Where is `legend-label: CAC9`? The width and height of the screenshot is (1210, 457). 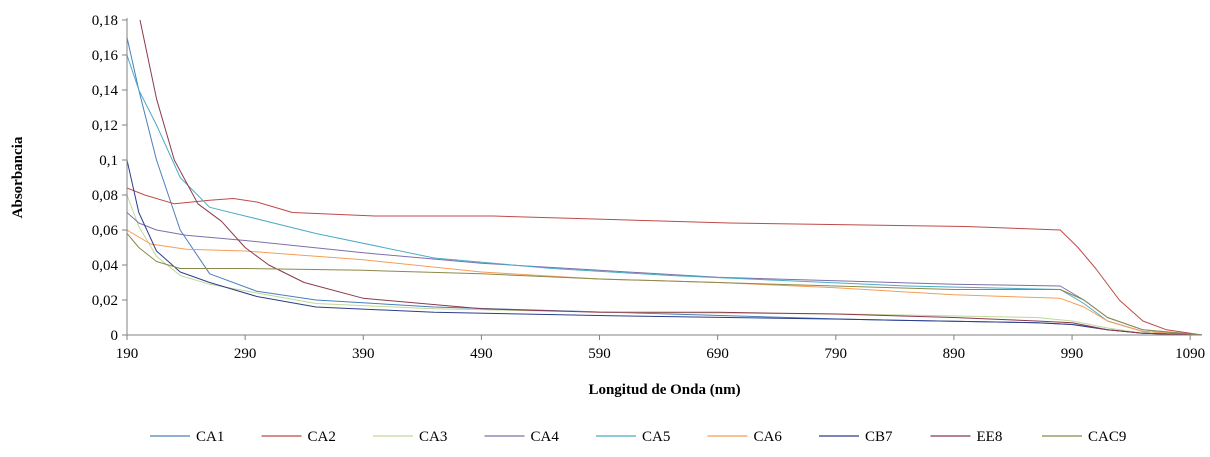
legend-label: CAC9 is located at coordinates (1107, 437).